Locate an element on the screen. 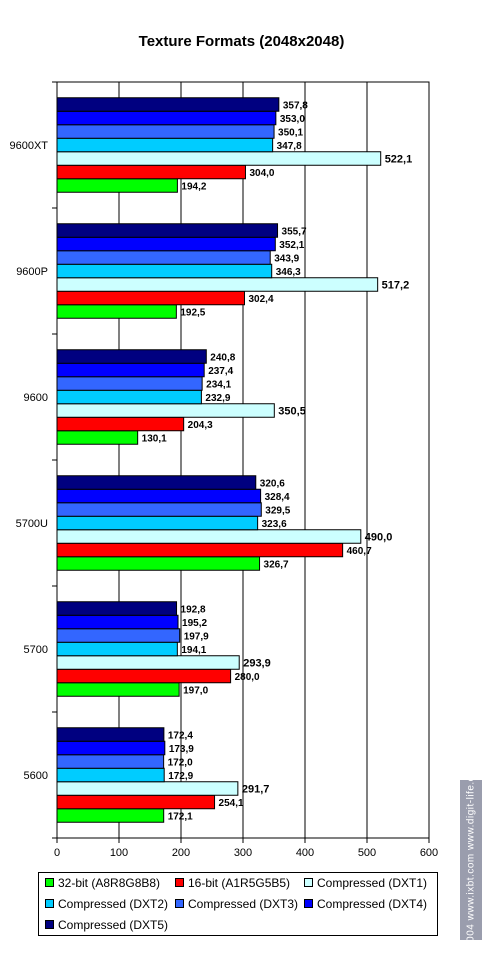 This screenshot has width=483, height=959. data-label: 293,9 is located at coordinates (257, 664).